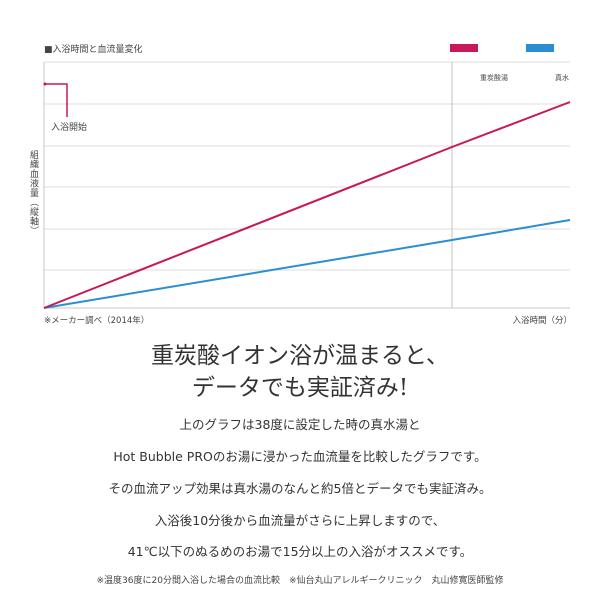 This screenshot has height=600, width=600. I want to click on headline-line-1: 重炭酸イオン浴が温まると、, so click(300, 356).